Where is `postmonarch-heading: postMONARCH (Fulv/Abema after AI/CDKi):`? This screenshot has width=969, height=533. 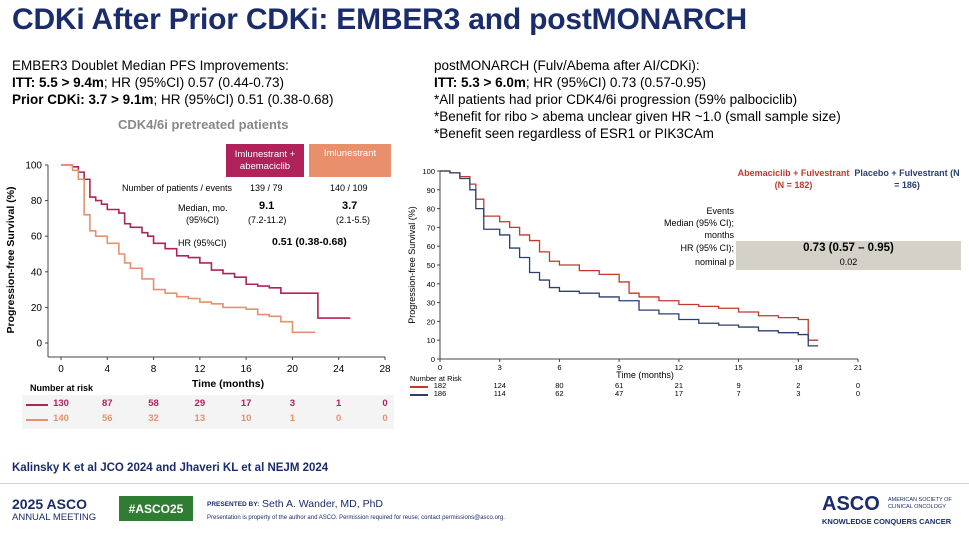 postmonarch-heading: postMONARCH (Fulv/Abema after AI/CDKi): is located at coordinates (567, 65).